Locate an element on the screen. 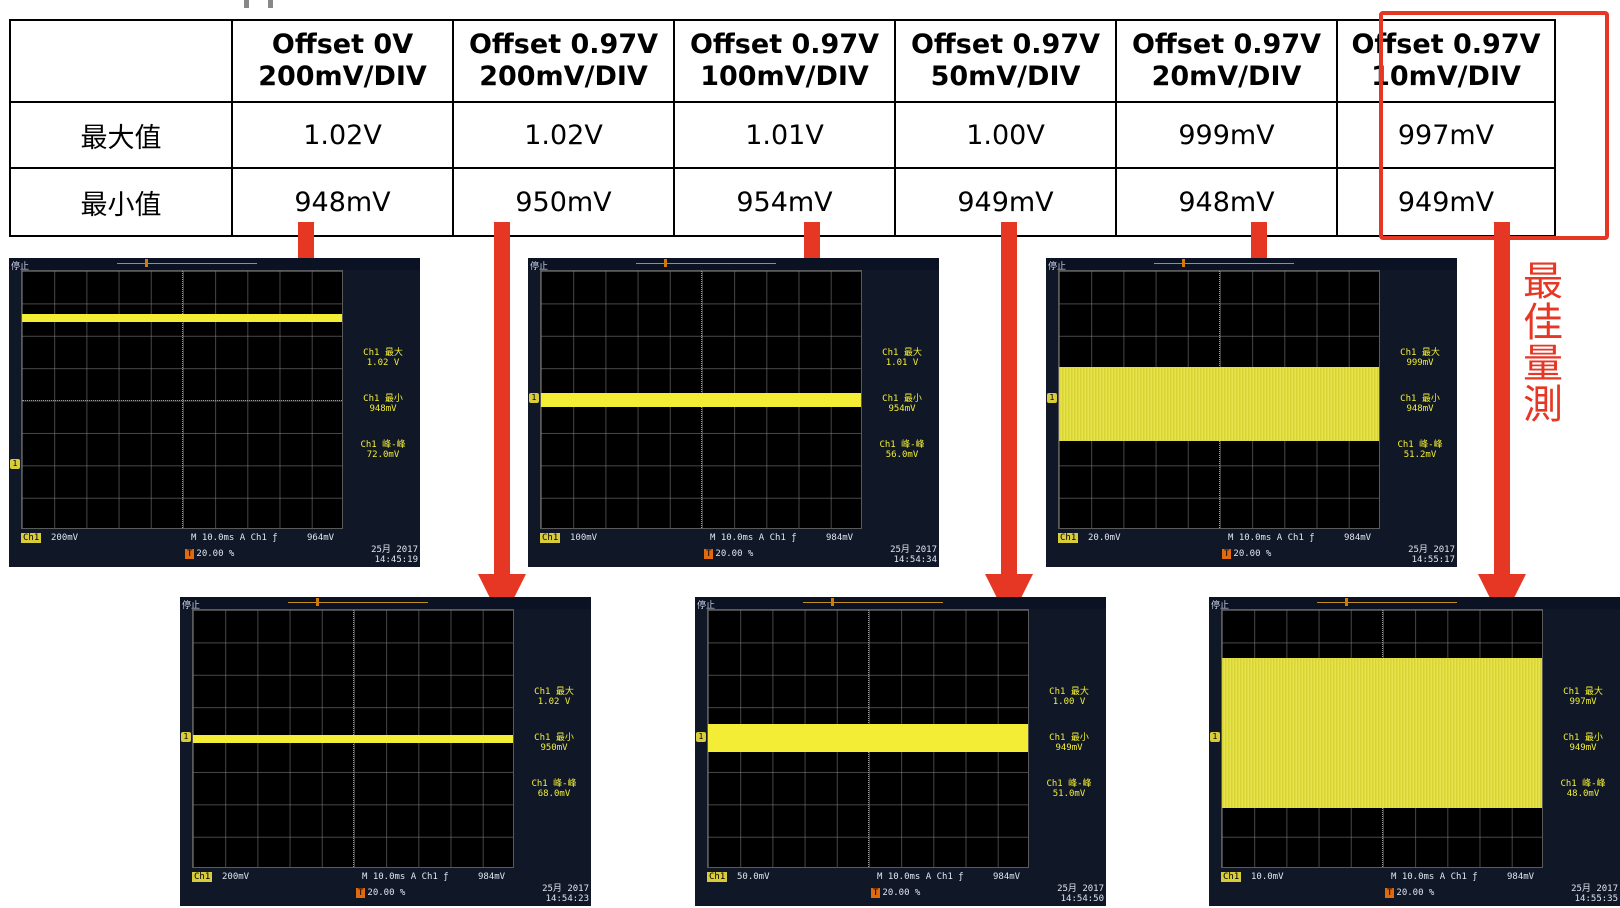  column-header: Offset 0.97V 50mV/DIV is located at coordinates (1005, 61).